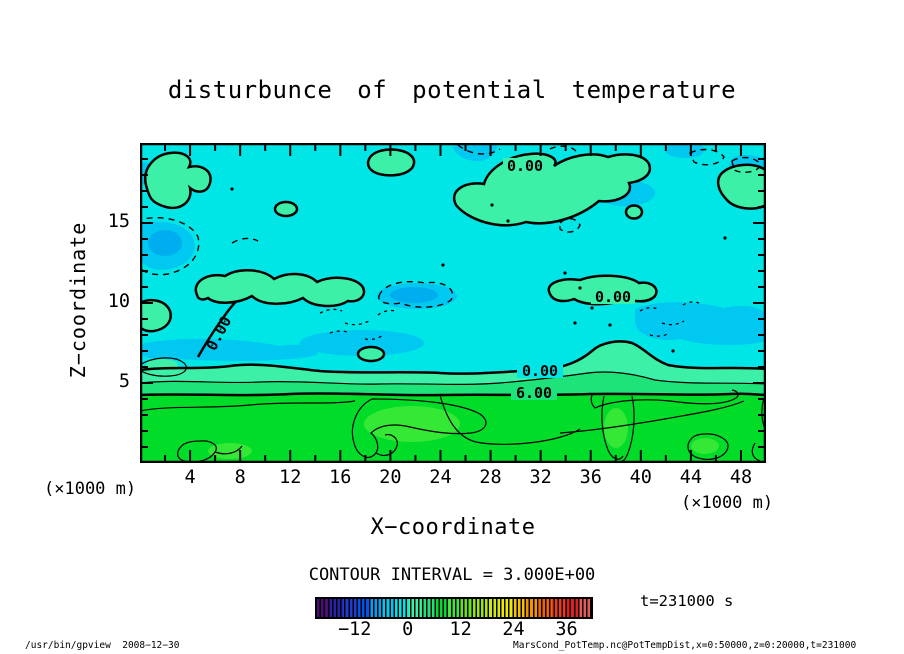  What do you see at coordinates (590, 477) in the screenshot?
I see `x-tick-label: 36` at bounding box center [590, 477].